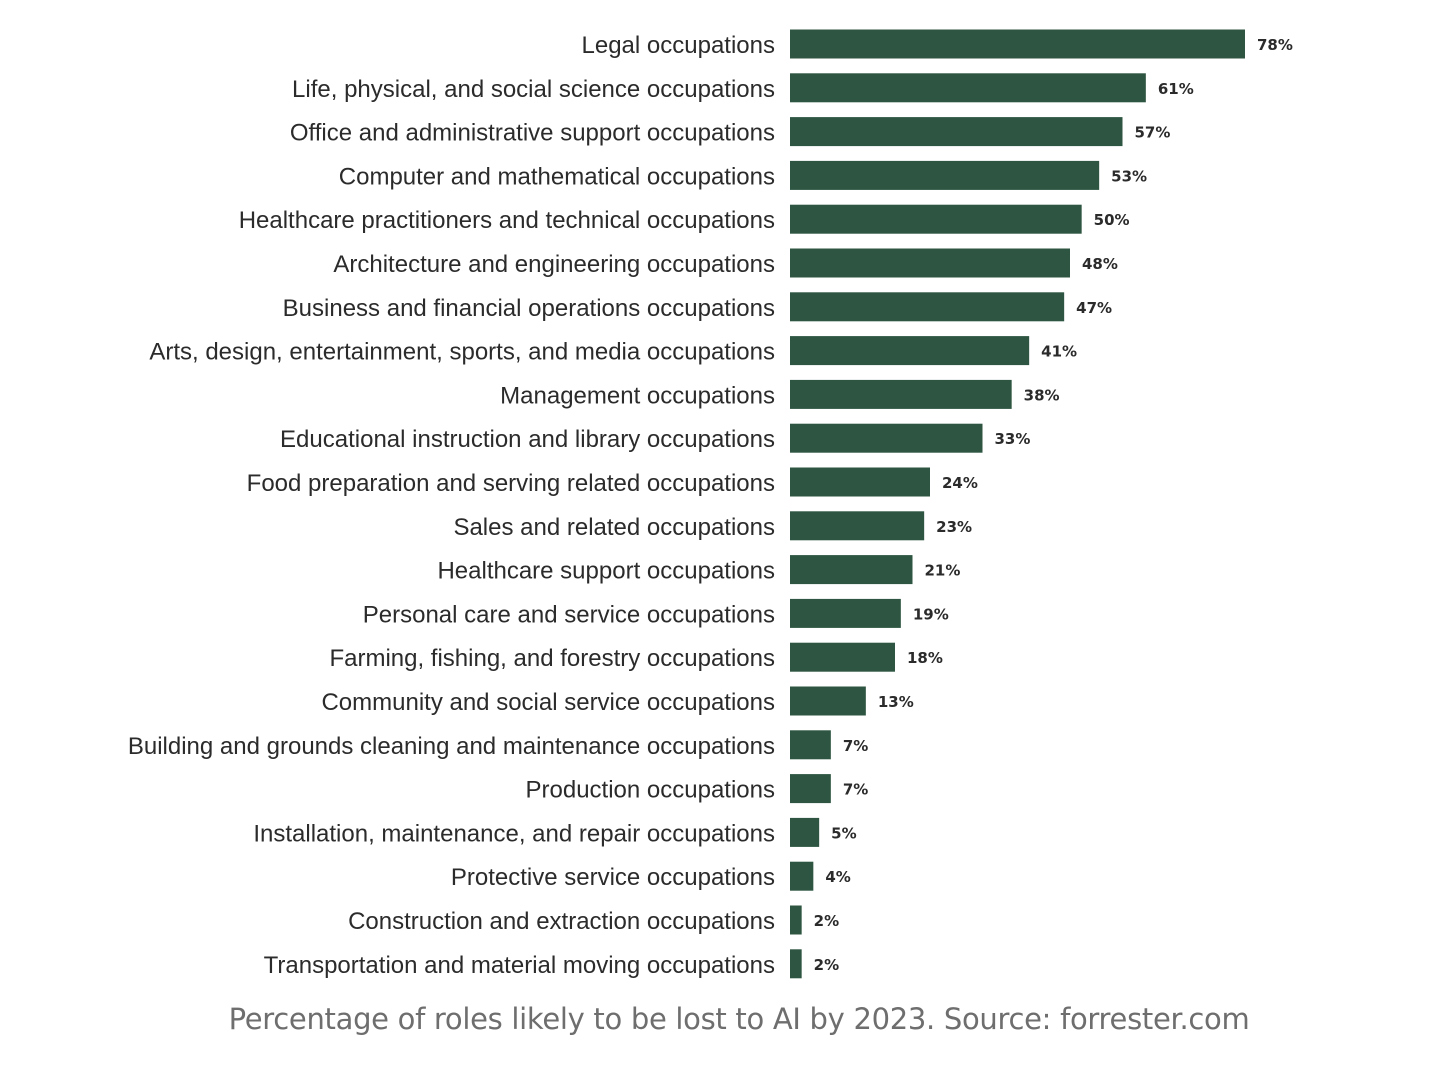 The image size is (1452, 1078). What do you see at coordinates (1100, 264) in the screenshot?
I see `bar-value-label: 48%` at bounding box center [1100, 264].